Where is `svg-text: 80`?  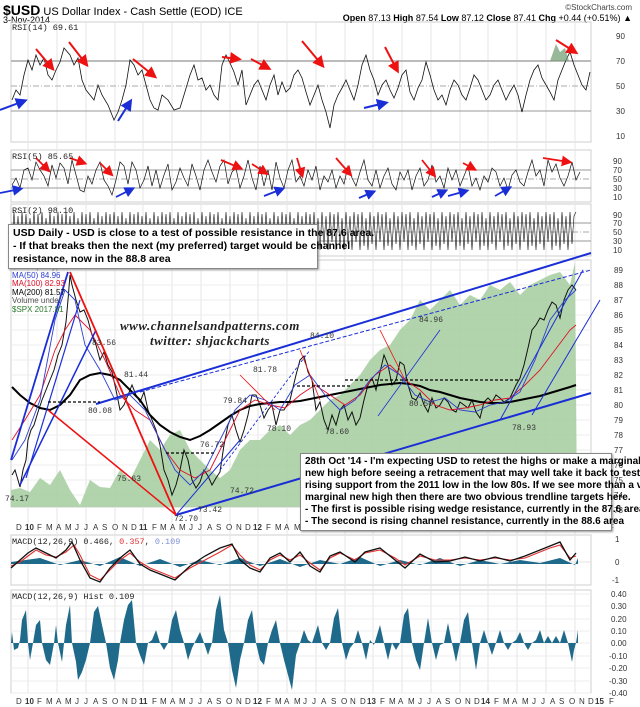
svg-text: 80 is located at coordinates (618, 405).